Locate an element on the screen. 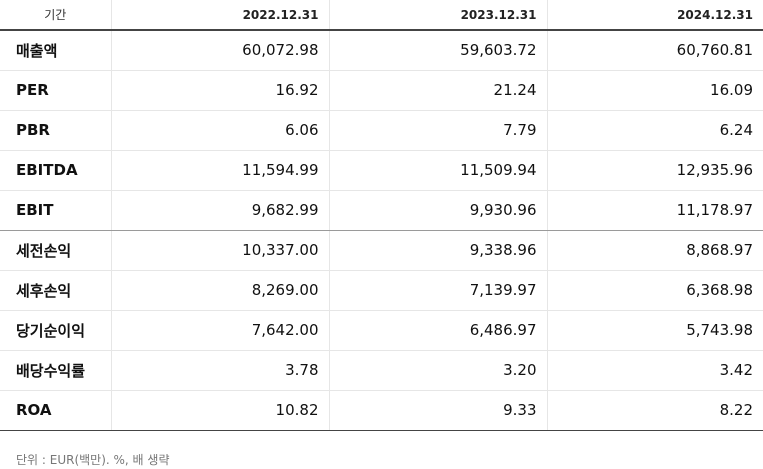 This screenshot has height=469, width=763. table-cell: 8,868.97 is located at coordinates (654, 250).